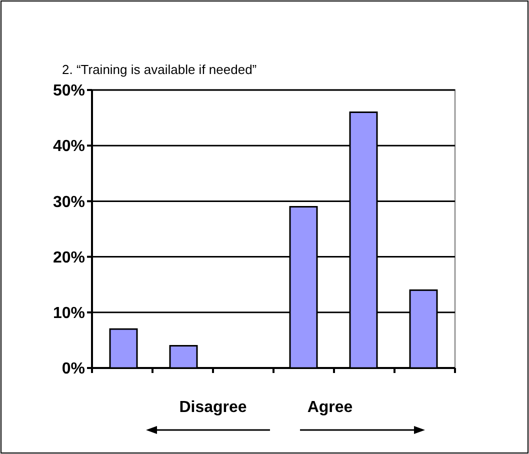 The image size is (529, 454). What do you see at coordinates (213, 407) in the screenshot?
I see `text: Disagree` at bounding box center [213, 407].